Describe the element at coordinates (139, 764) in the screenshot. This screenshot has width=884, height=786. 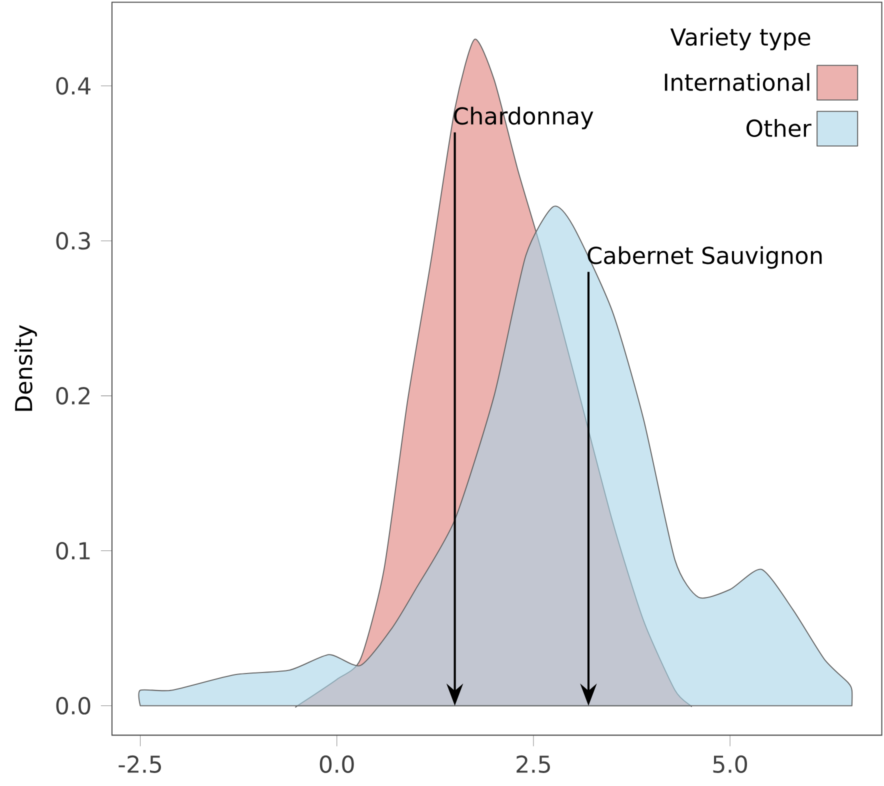
I see `x-tick-label: -2.5` at that location.